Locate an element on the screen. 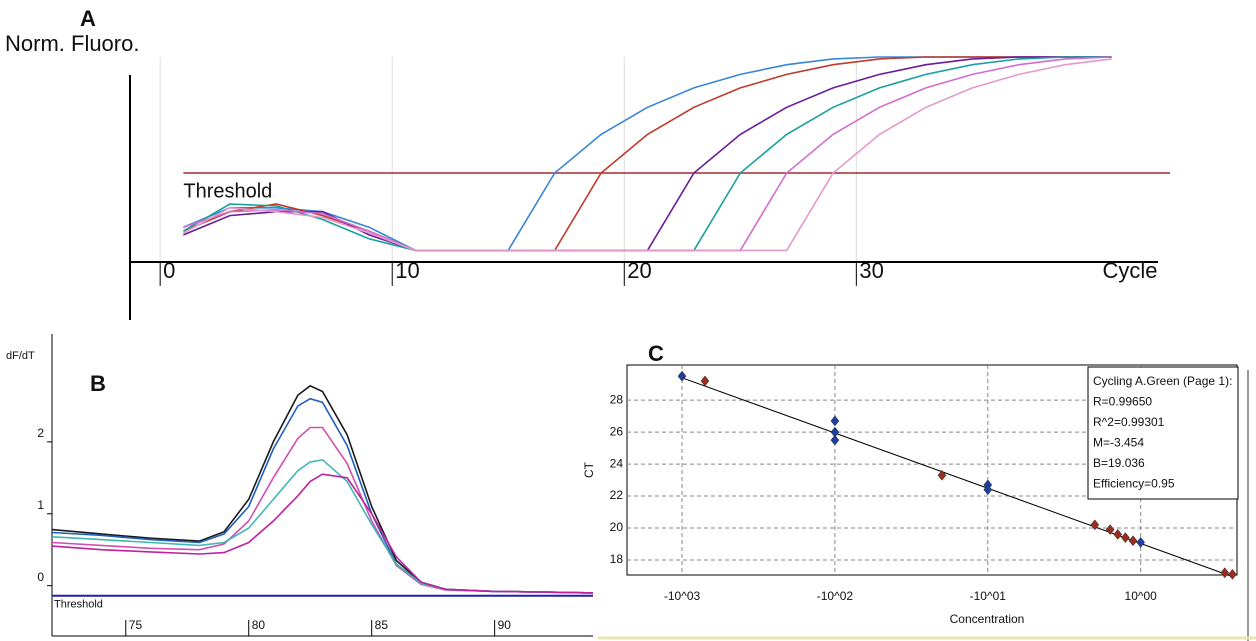 This screenshot has height=641, width=1256. y-tick-label: 2 is located at coordinates (40, 433).